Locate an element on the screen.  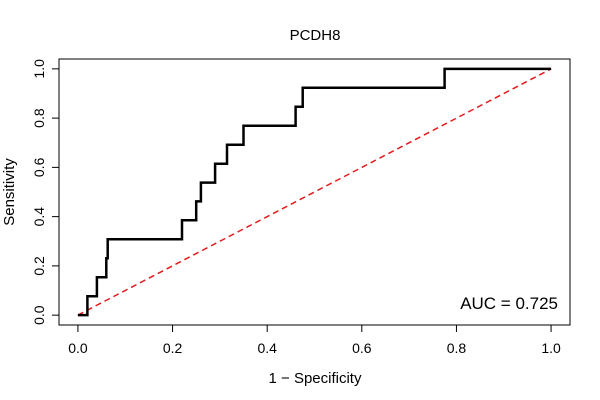
y-tick-label: 0.2 is located at coordinates (39, 266).